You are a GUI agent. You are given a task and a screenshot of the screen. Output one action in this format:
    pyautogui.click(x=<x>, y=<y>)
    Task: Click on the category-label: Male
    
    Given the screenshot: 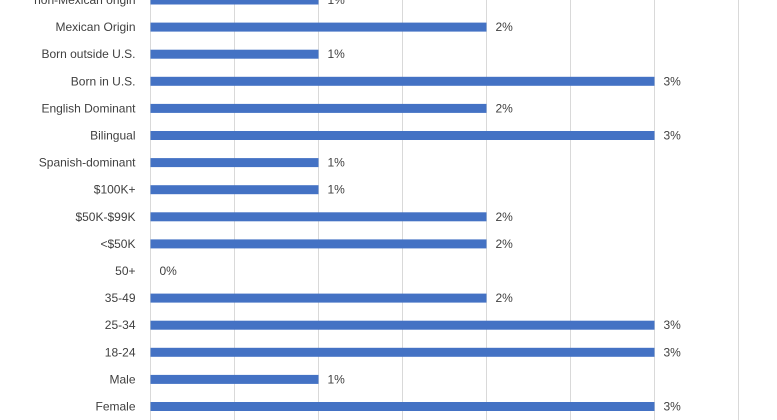 What is the action you would take?
    pyautogui.click(x=122, y=379)
    